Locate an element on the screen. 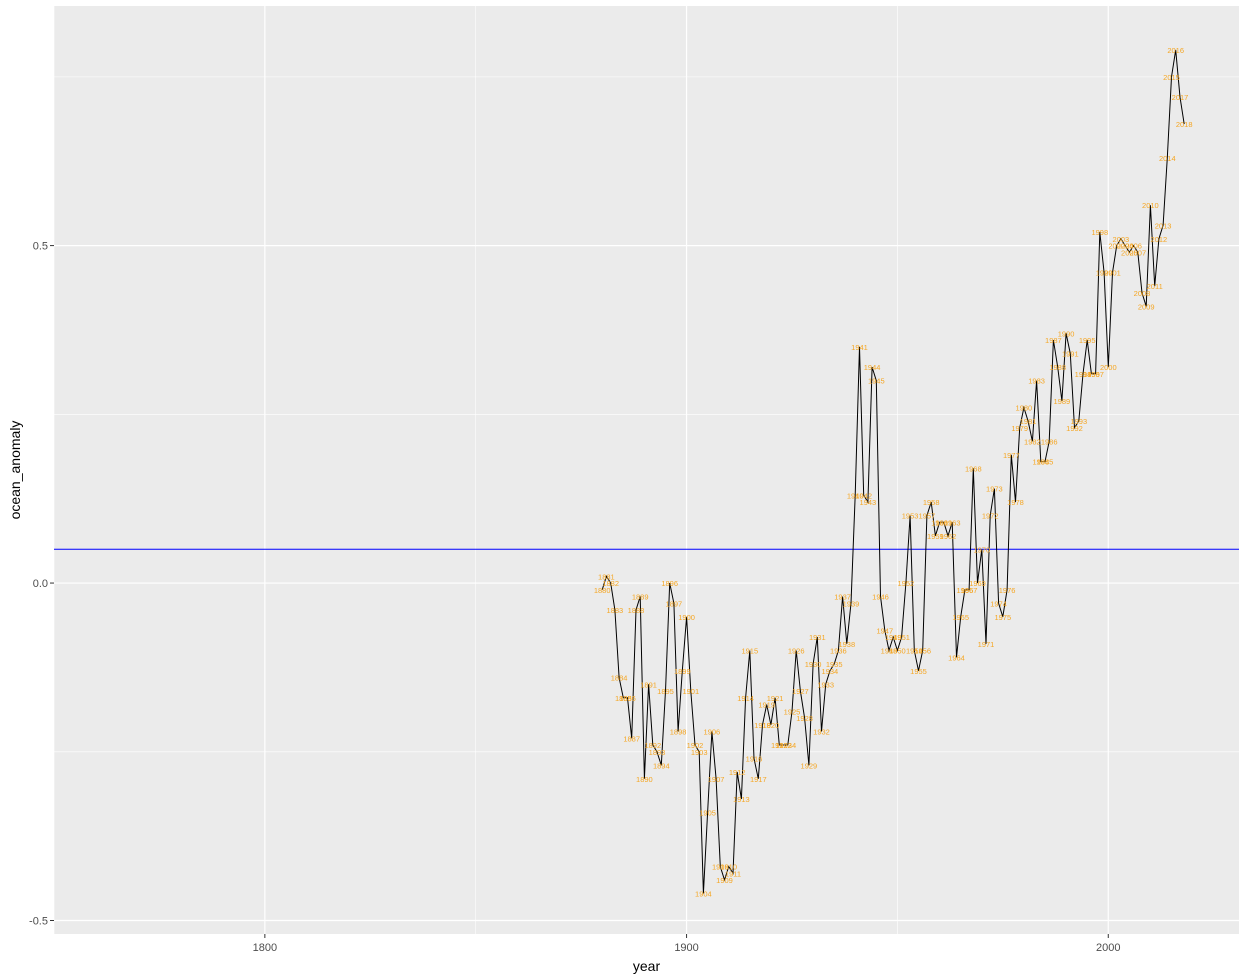 The image size is (1247, 980). point-label: 1973 is located at coordinates (994, 489).